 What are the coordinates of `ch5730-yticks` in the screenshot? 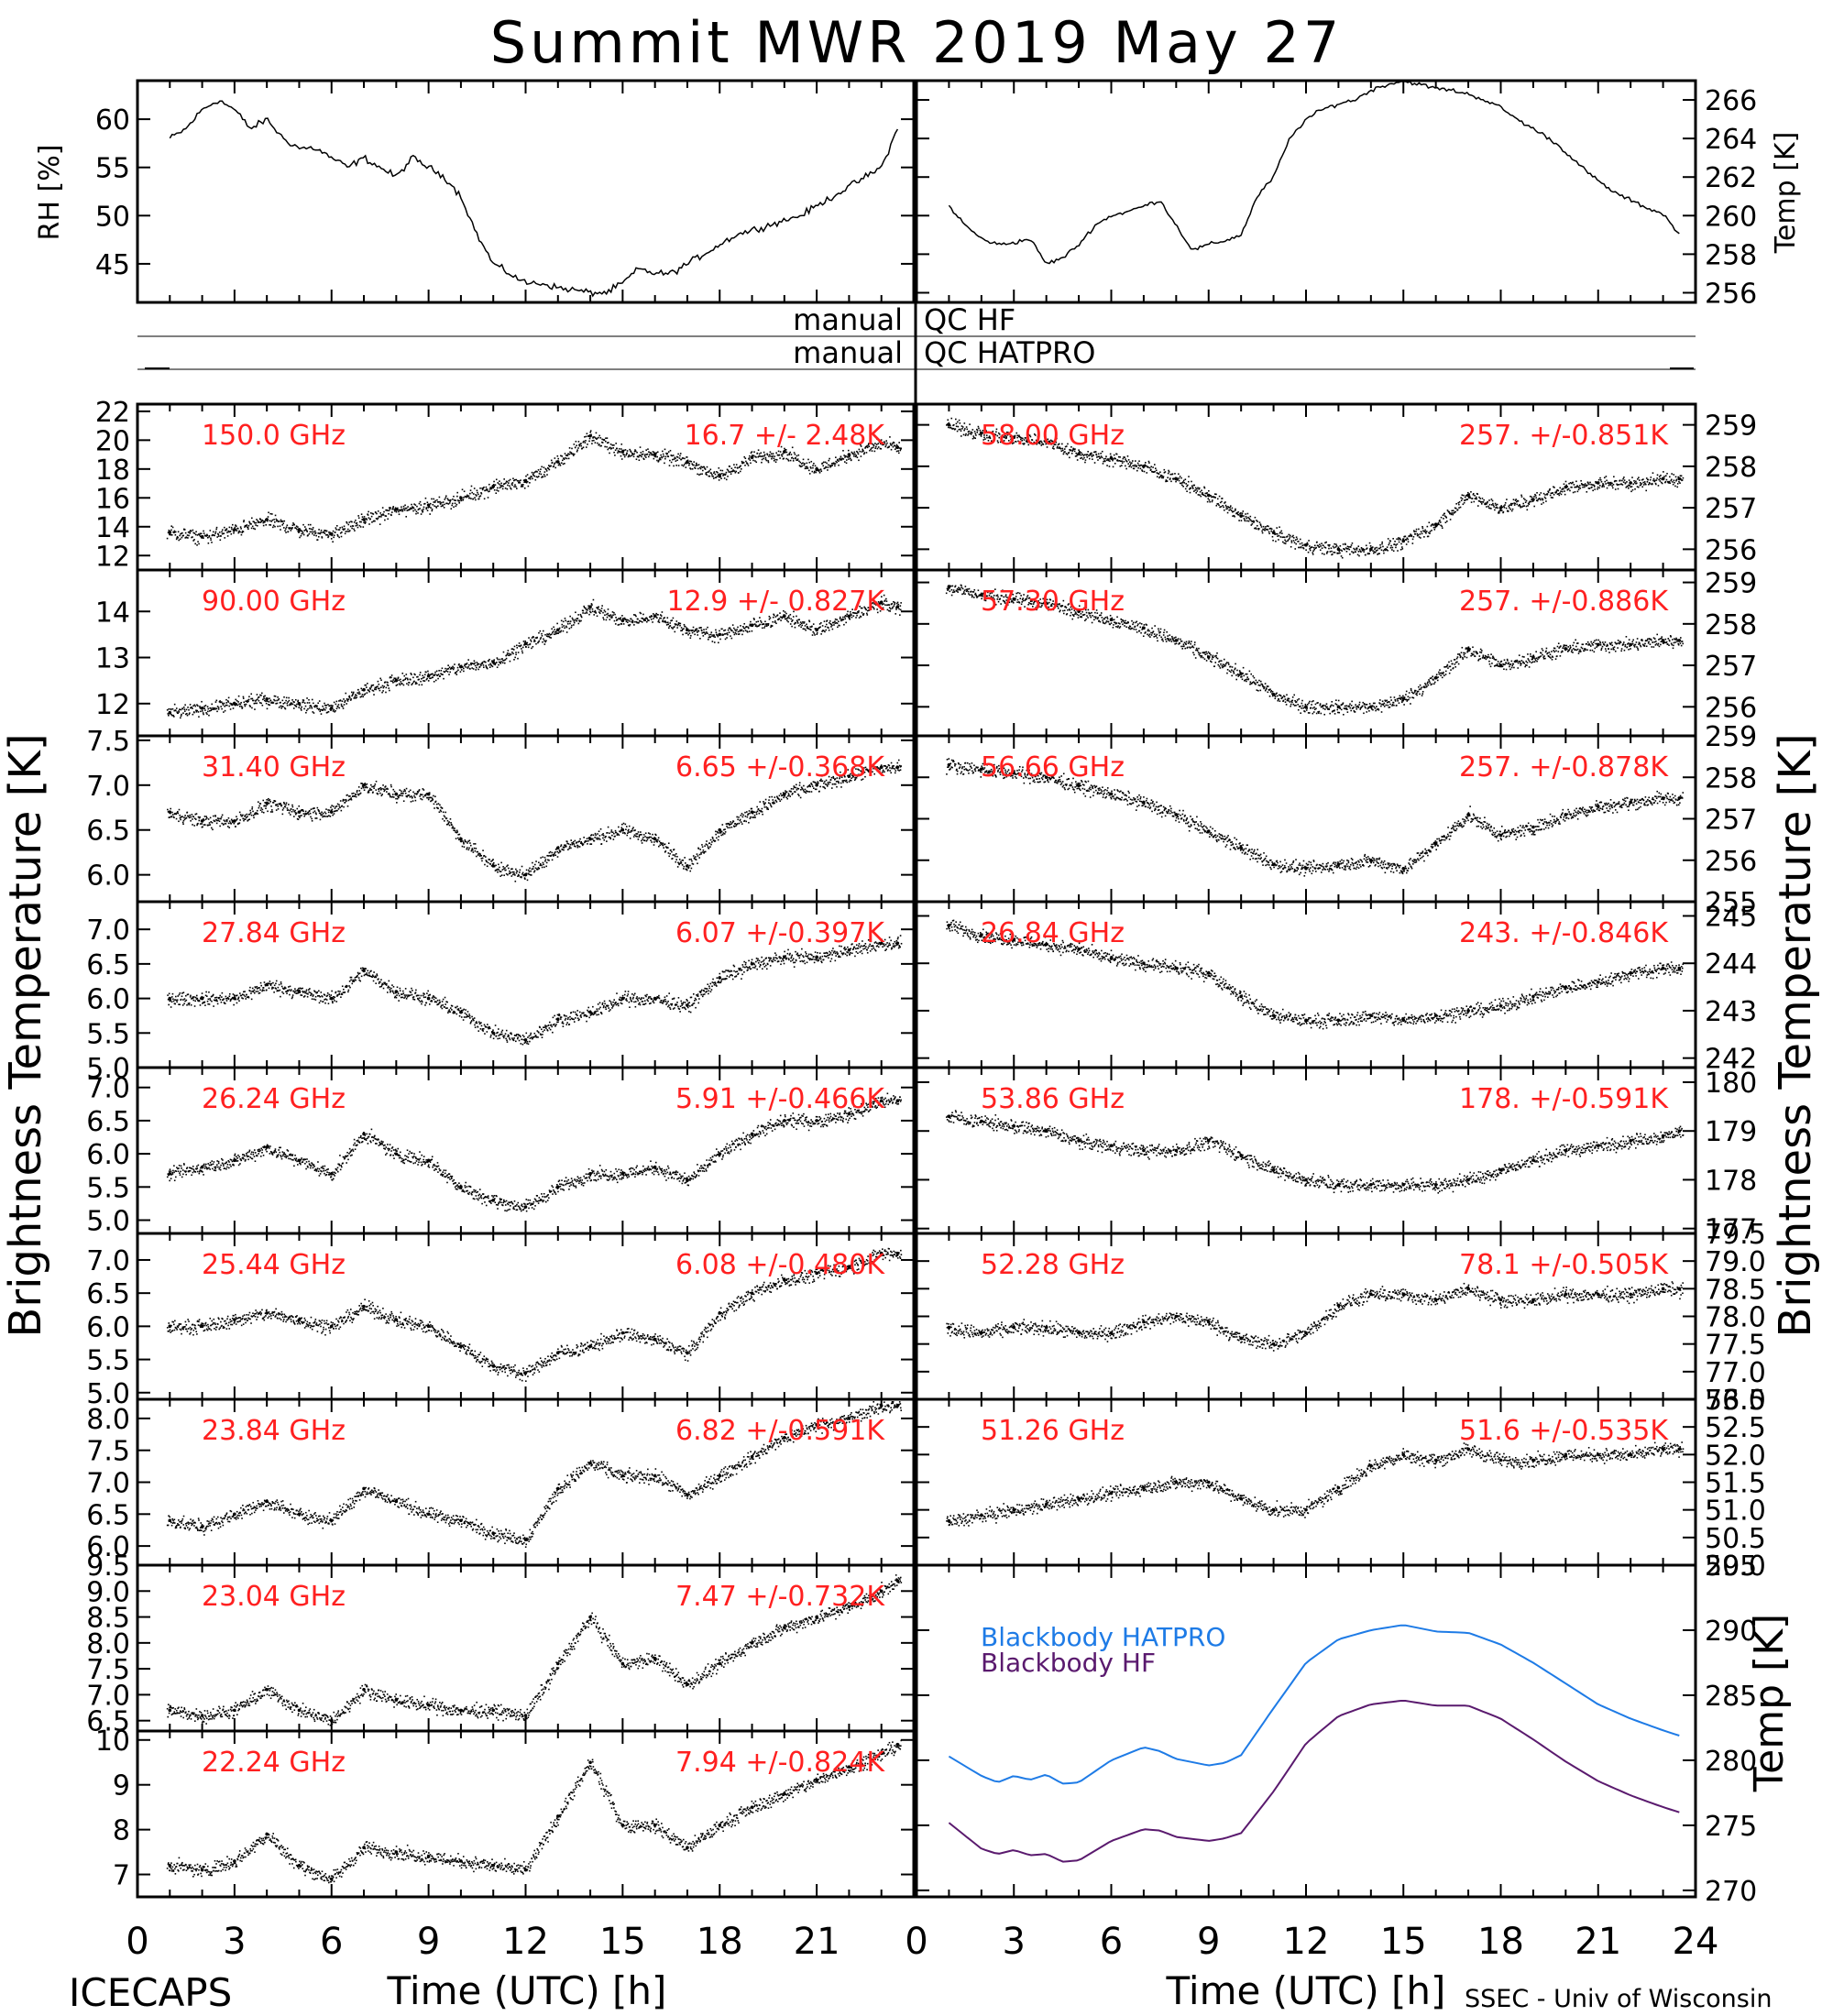 It's located at (1306, 644).